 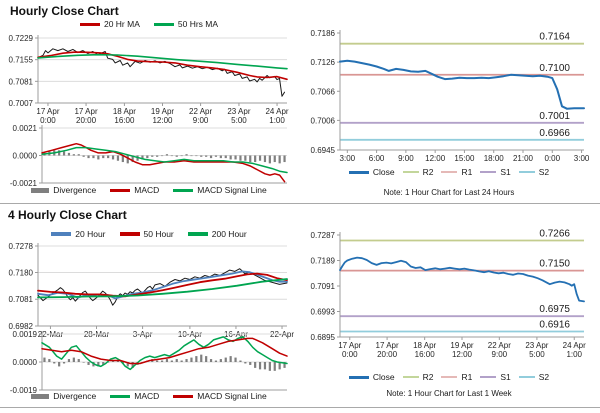 I want to click on hourly-macd-chart-canvas: 0.0021 0.0000 -0.0021, so click(x=149, y=156).